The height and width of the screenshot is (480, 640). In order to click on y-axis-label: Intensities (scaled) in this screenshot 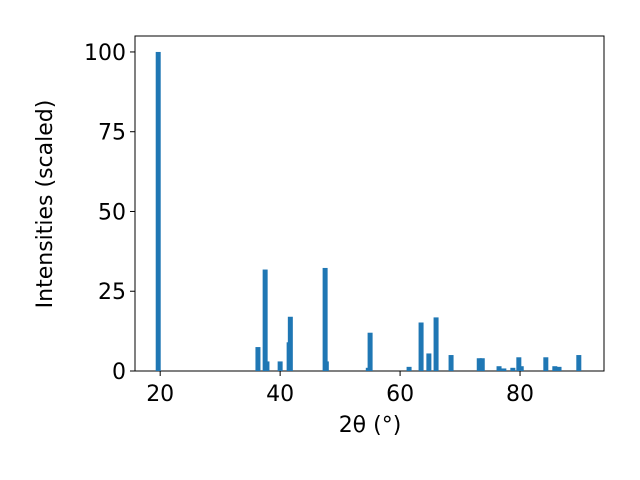, I will do `click(45, 204)`.